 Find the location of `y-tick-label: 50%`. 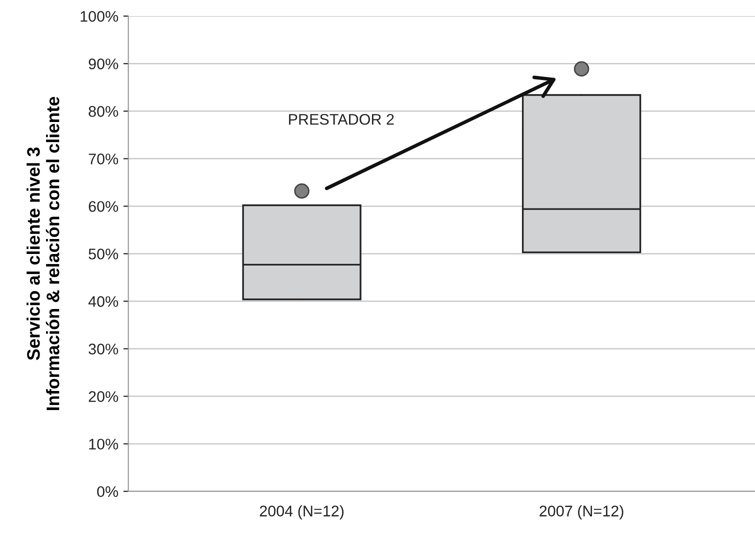

y-tick-label: 50% is located at coordinates (103, 254).